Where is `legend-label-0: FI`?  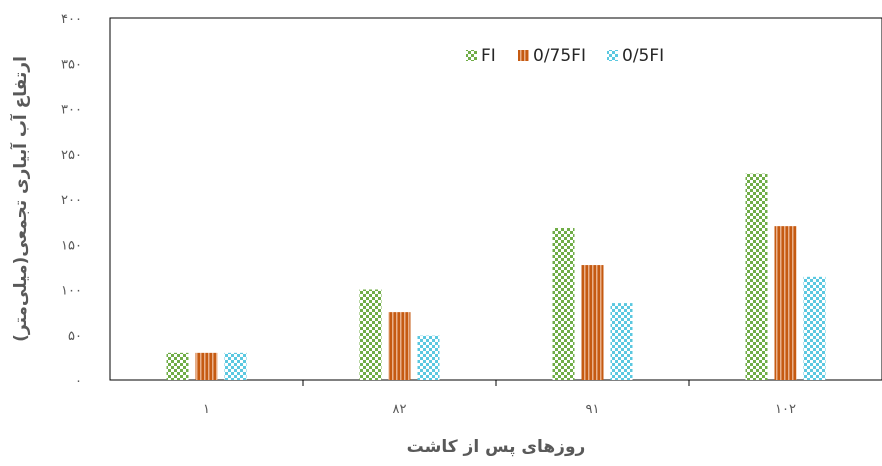
legend-label-0: FI is located at coordinates (488, 56).